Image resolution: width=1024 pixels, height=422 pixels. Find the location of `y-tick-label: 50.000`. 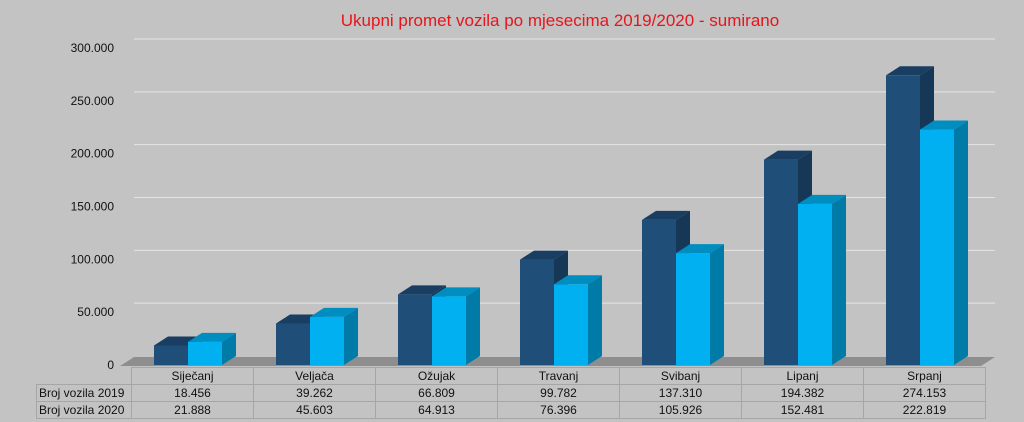

y-tick-label: 50.000 is located at coordinates (95, 312).